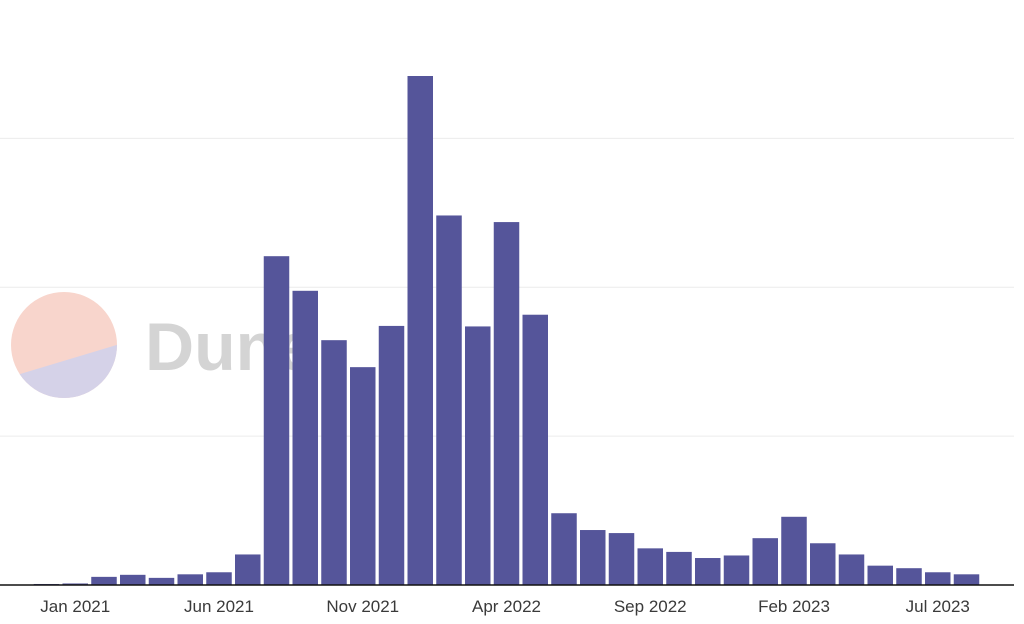 This screenshot has height=624, width=1024. Describe the element at coordinates (75, 606) in the screenshot. I see `x-tick-label: Jan 2021` at that location.